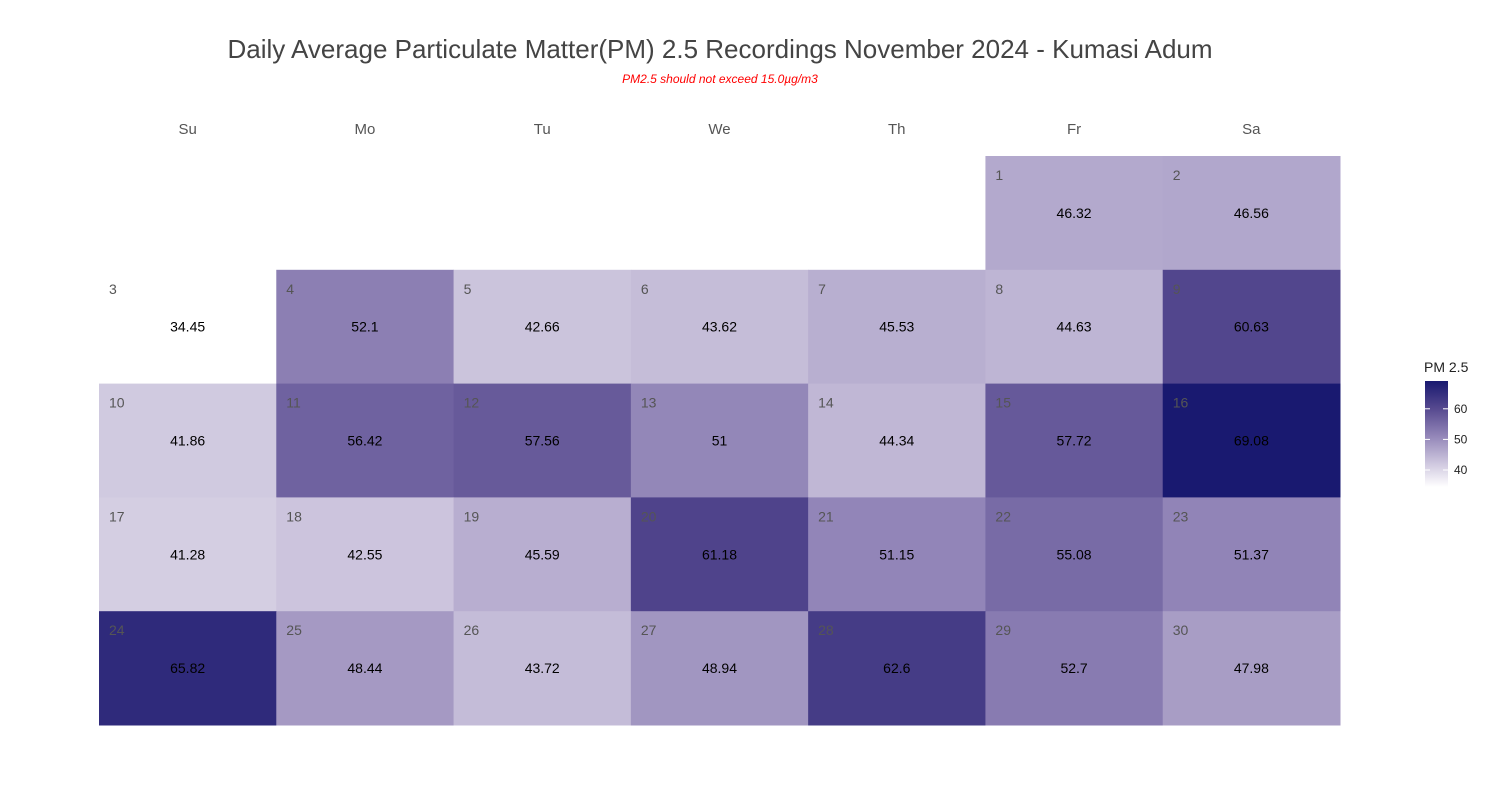 The image size is (1496, 803). What do you see at coordinates (117, 516) in the screenshot?
I see `day-number: 17` at bounding box center [117, 516].